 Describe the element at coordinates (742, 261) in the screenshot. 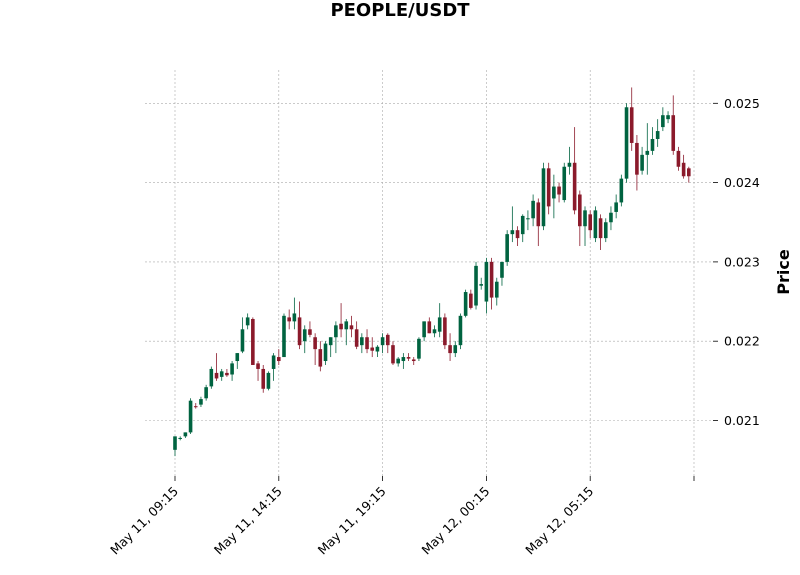

I see `y-tick-label: 0.023` at that location.